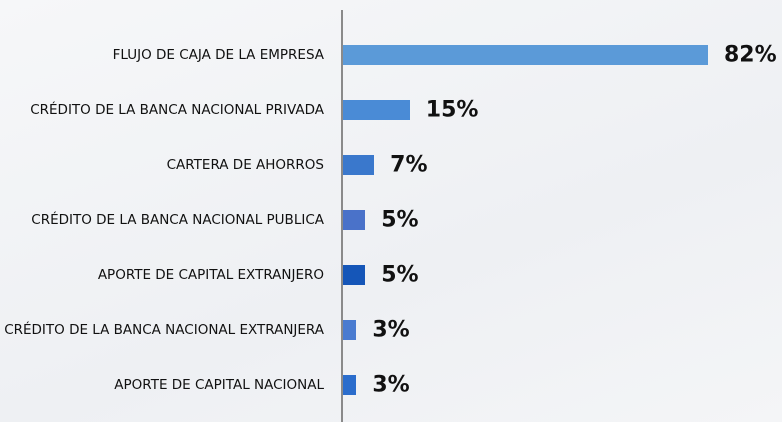  What do you see at coordinates (750, 55) in the screenshot?
I see `value-label: 82%` at bounding box center [750, 55].